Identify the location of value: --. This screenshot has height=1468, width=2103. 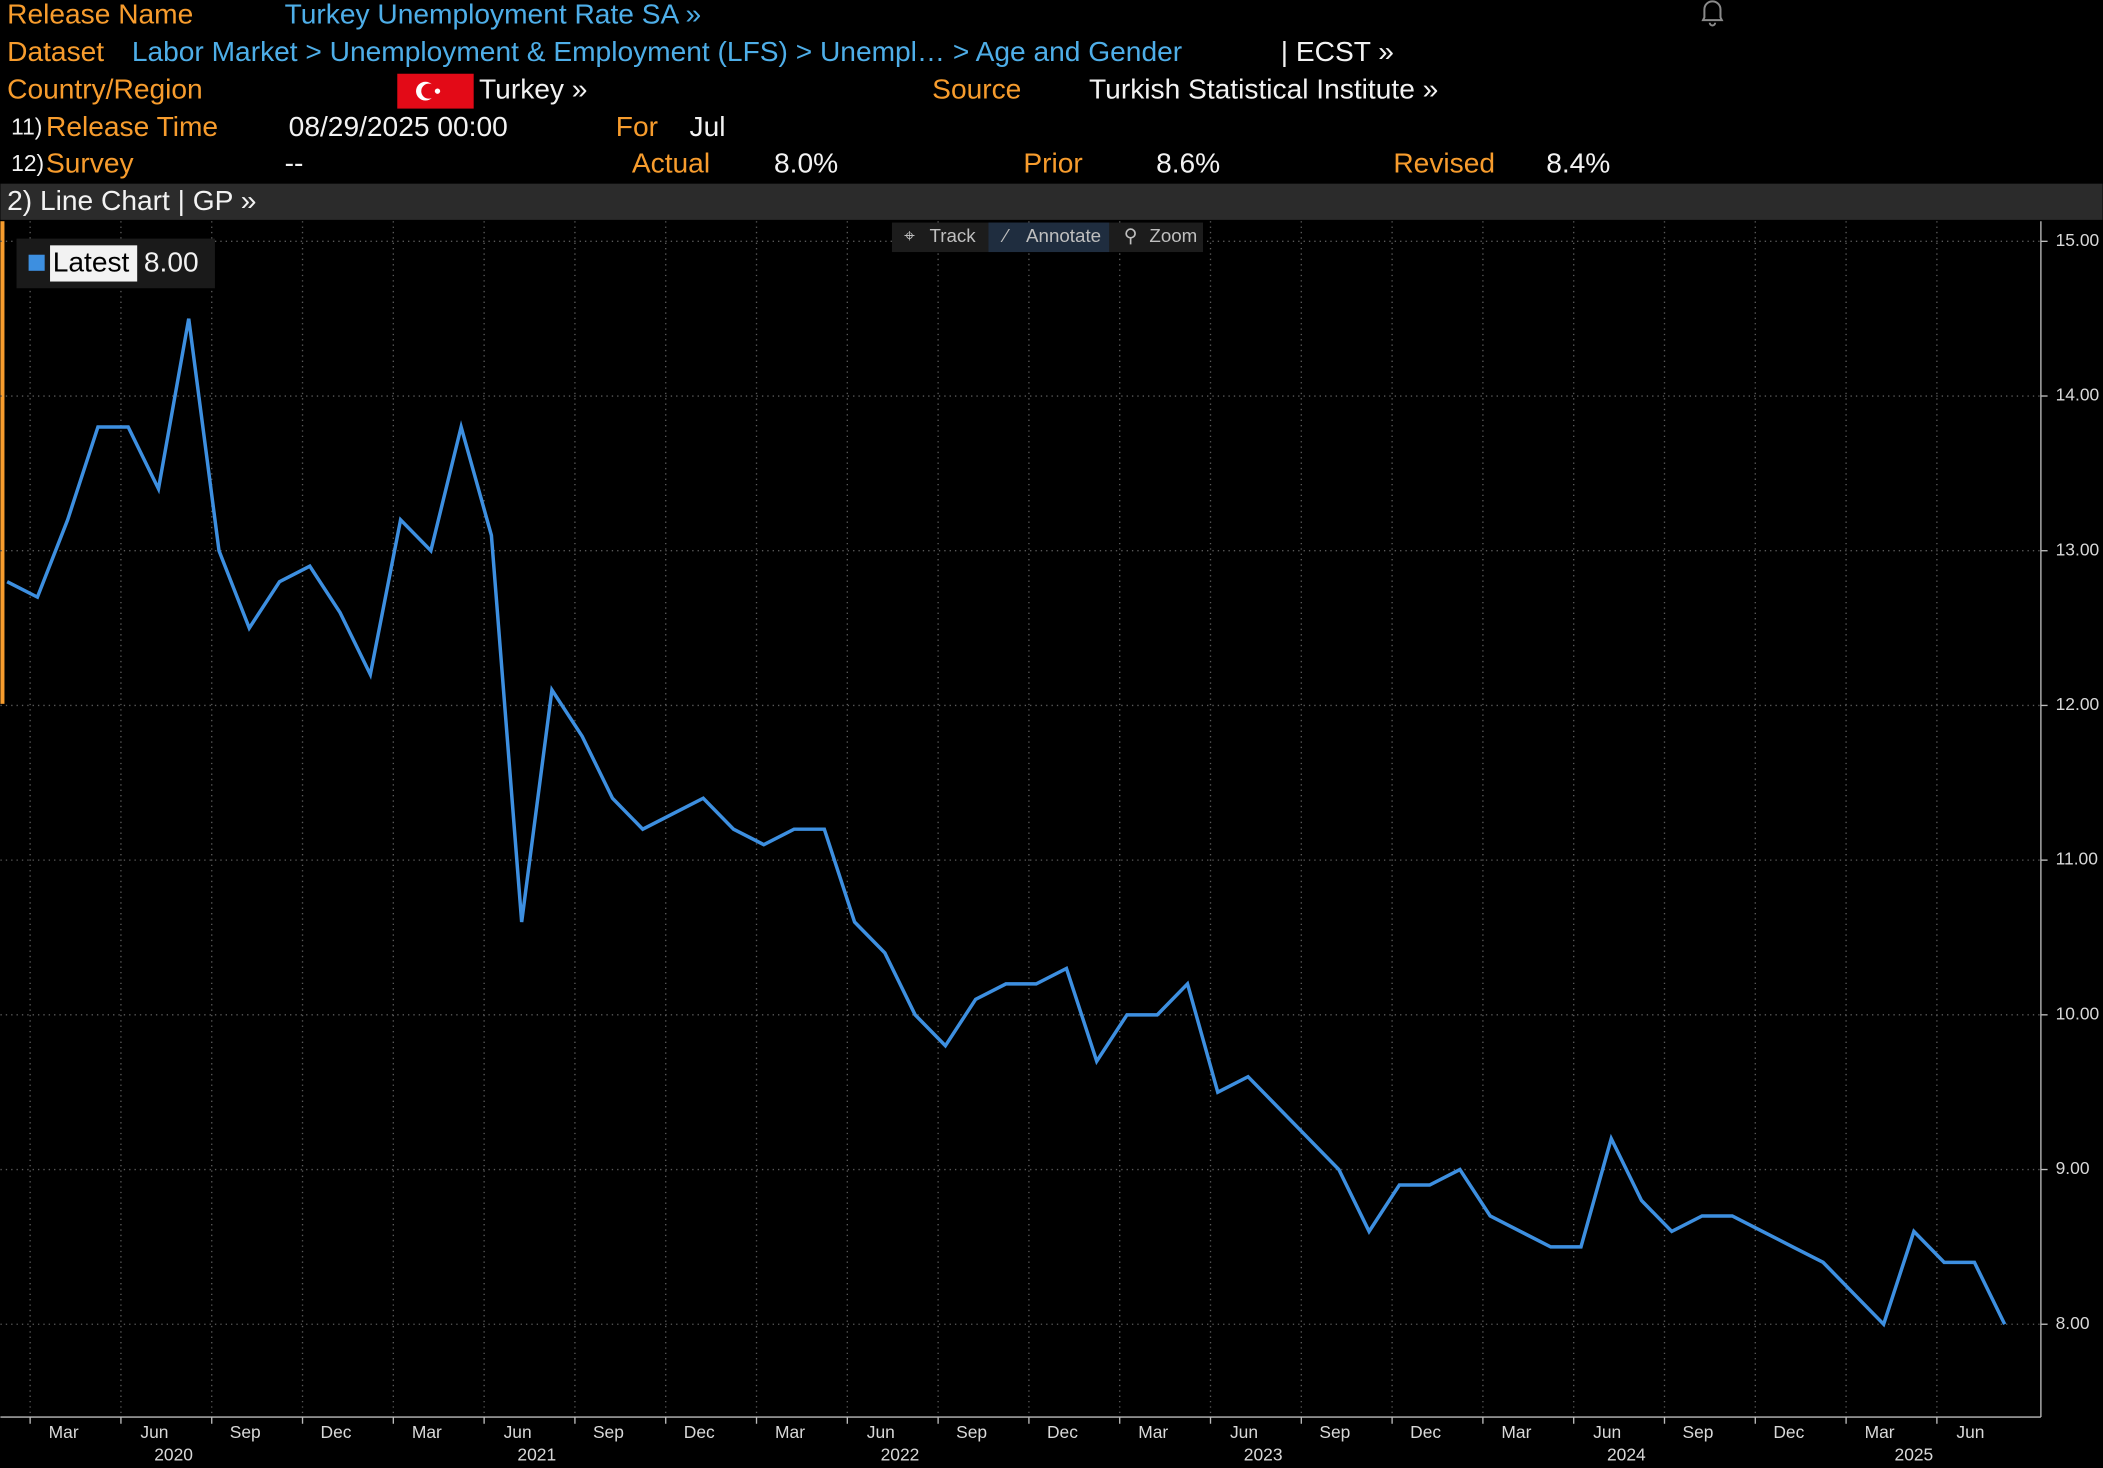
(294, 162).